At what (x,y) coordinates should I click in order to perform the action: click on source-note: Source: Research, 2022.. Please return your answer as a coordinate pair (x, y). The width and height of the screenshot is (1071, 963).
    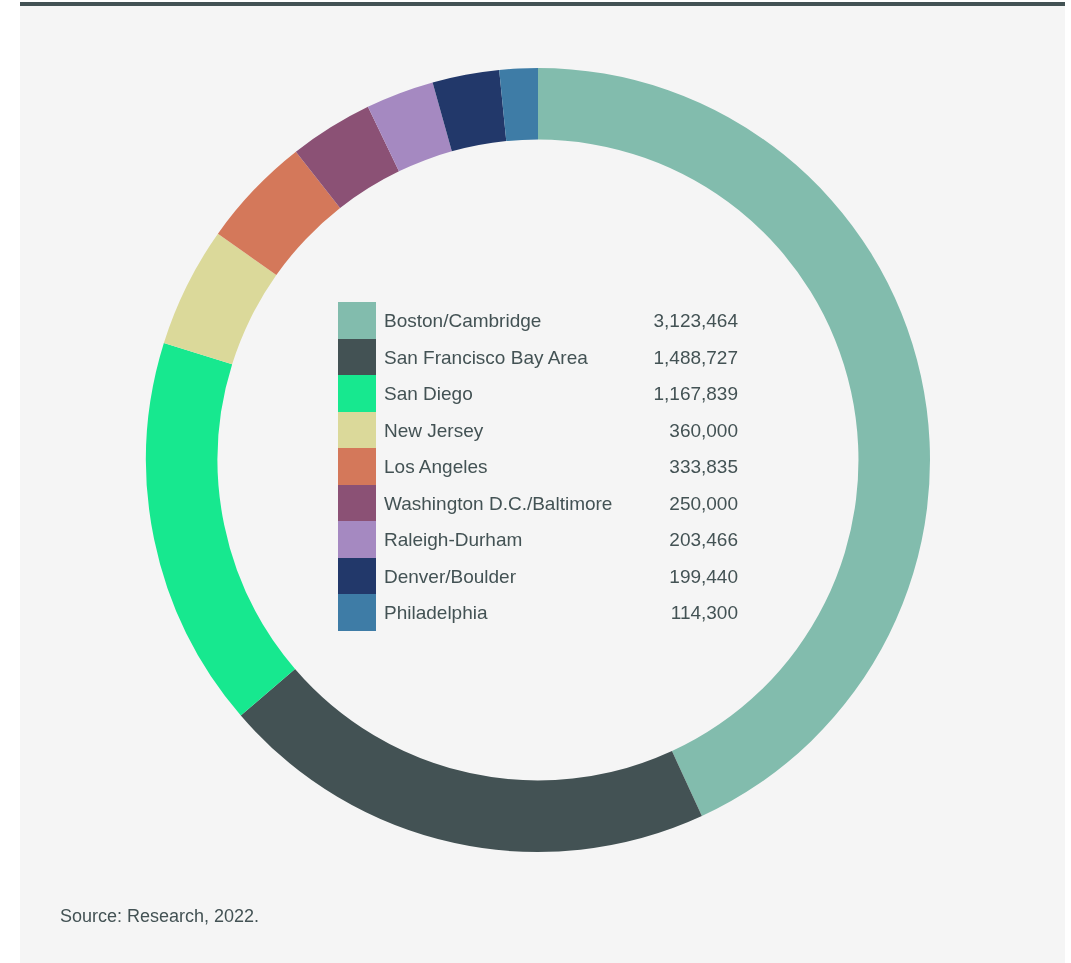
    Looking at the image, I should click on (160, 916).